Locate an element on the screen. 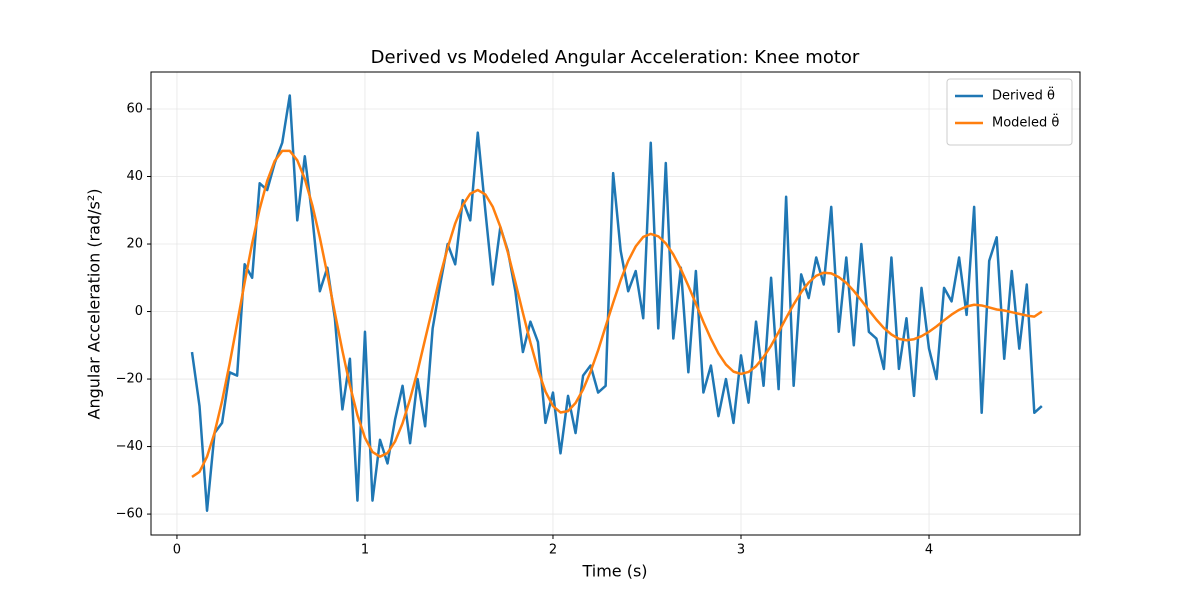  y-axis-label: Angular Acceleration (rad/s²) is located at coordinates (94, 304).